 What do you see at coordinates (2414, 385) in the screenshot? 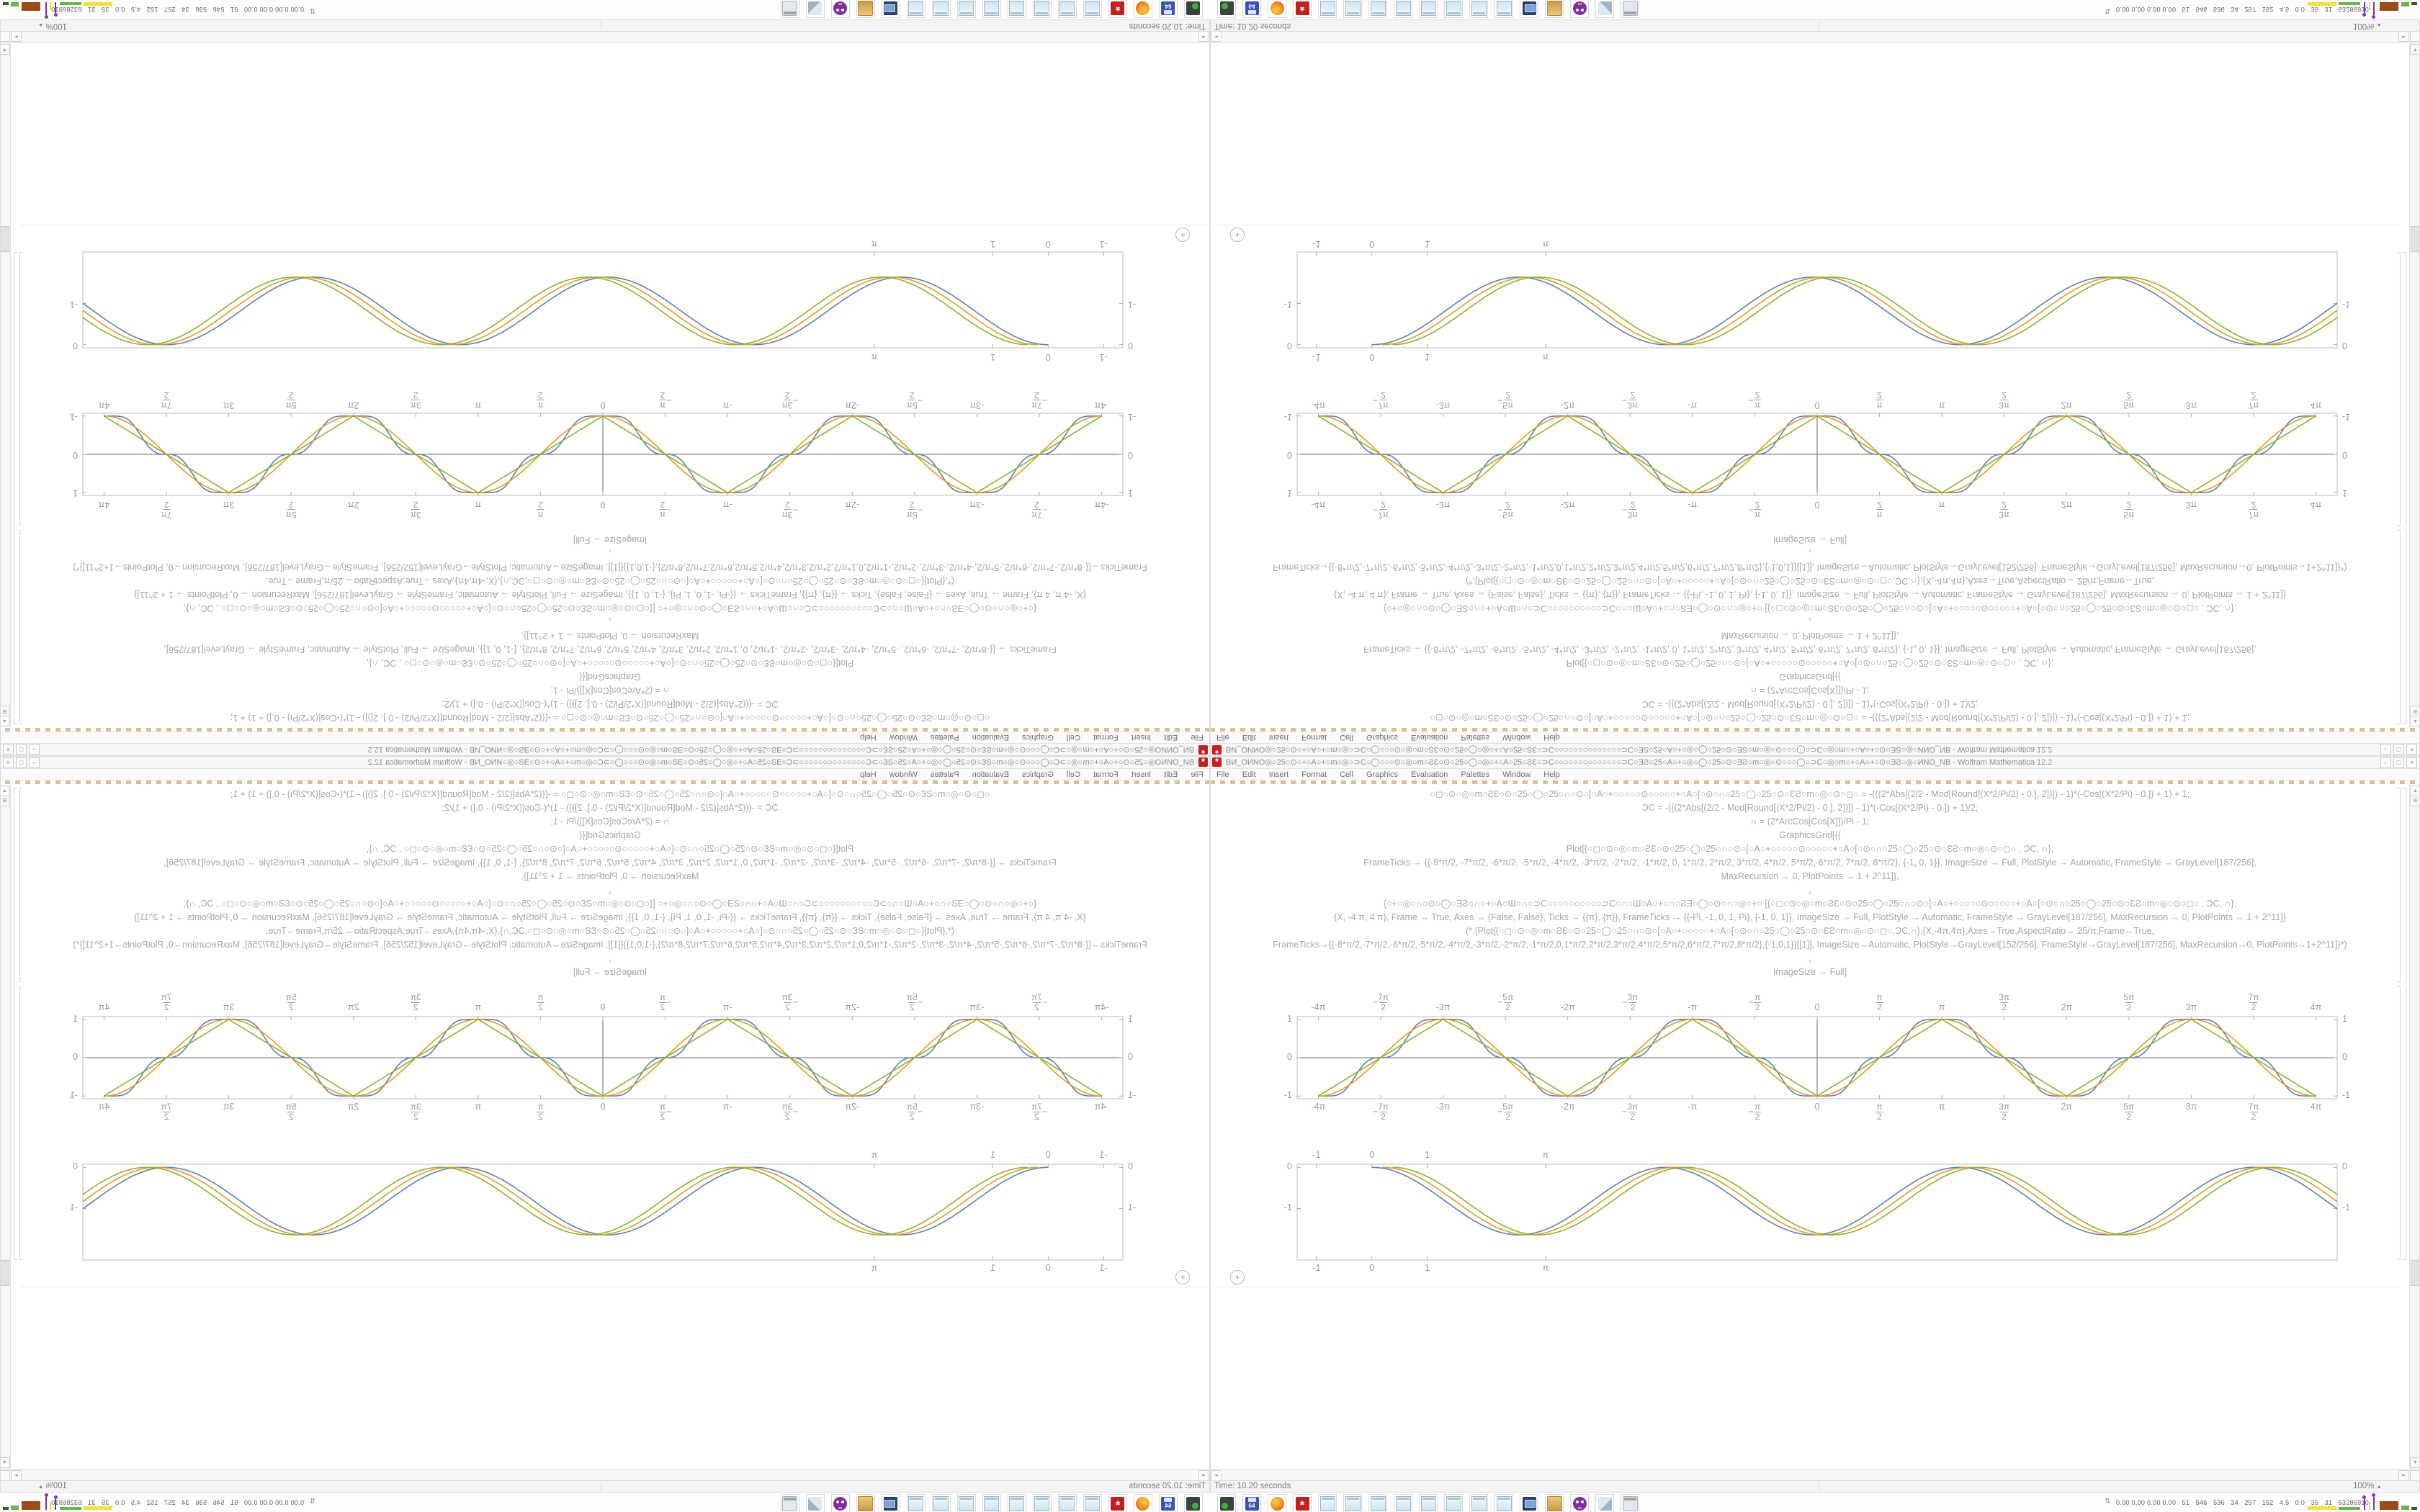
I see `vertical-scrollbar: ▴ ⊞ ▾` at bounding box center [2414, 385].